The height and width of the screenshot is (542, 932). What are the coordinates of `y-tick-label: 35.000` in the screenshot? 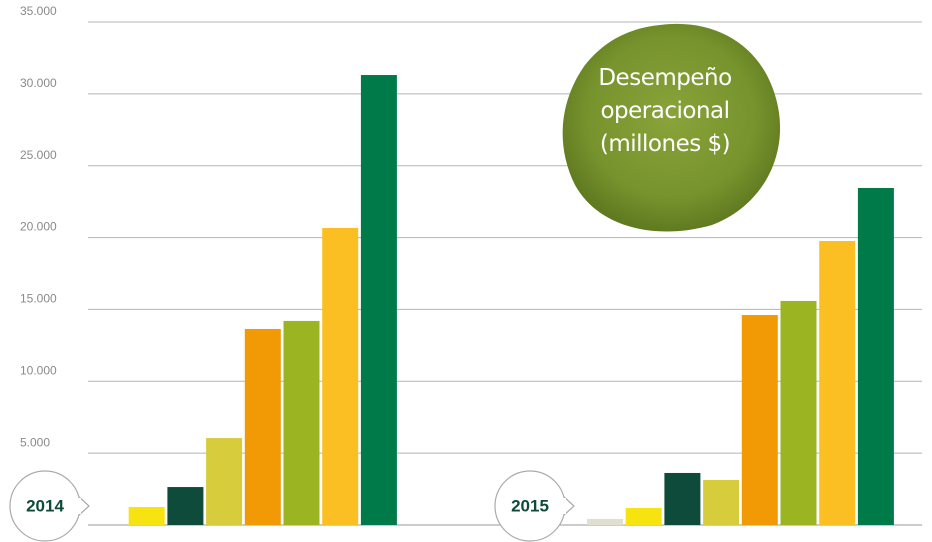 It's located at (38, 11).